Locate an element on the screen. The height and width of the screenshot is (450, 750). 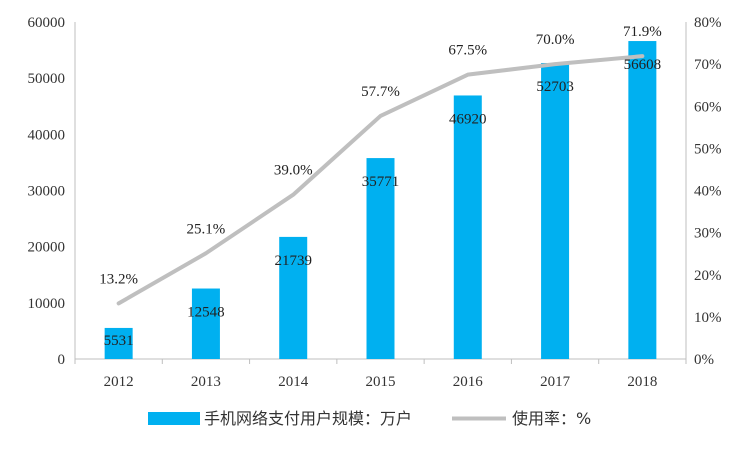
line-value-label: 39.0% is located at coordinates (293, 171).